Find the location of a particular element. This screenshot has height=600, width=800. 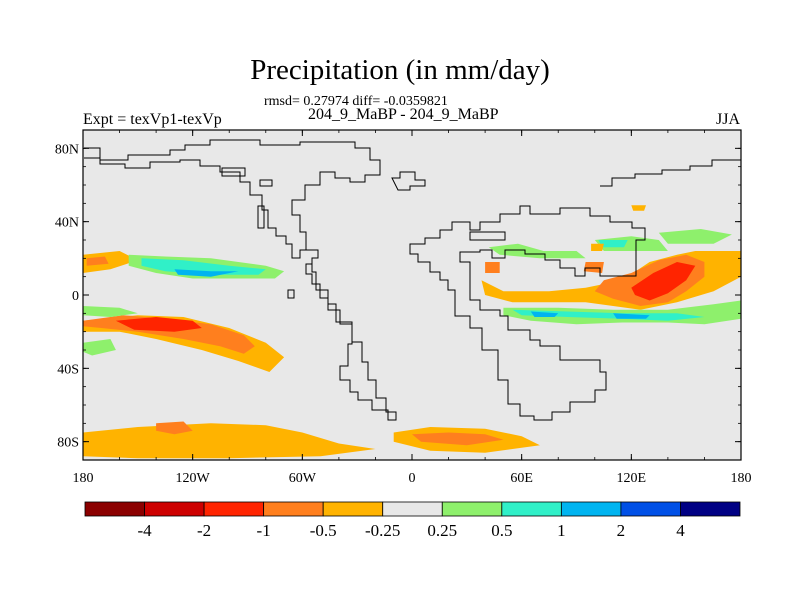

experiment-label: Expt = texVp1-texVp is located at coordinates (152, 119).